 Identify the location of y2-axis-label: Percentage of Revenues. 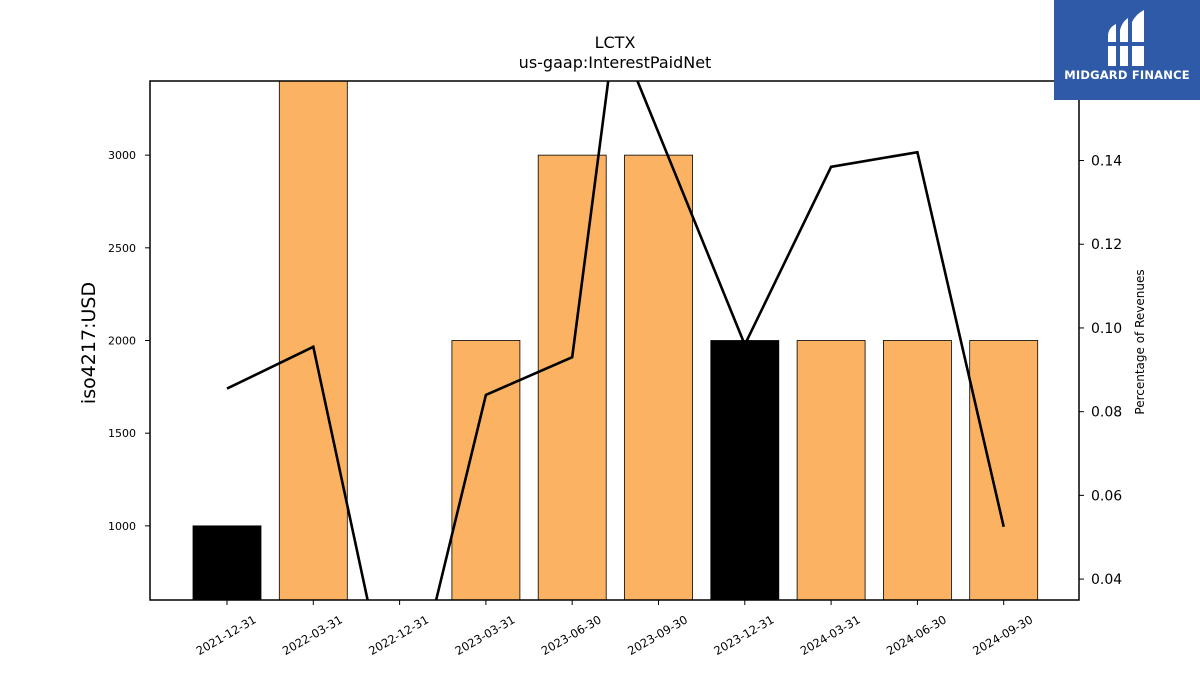
(1140, 341).